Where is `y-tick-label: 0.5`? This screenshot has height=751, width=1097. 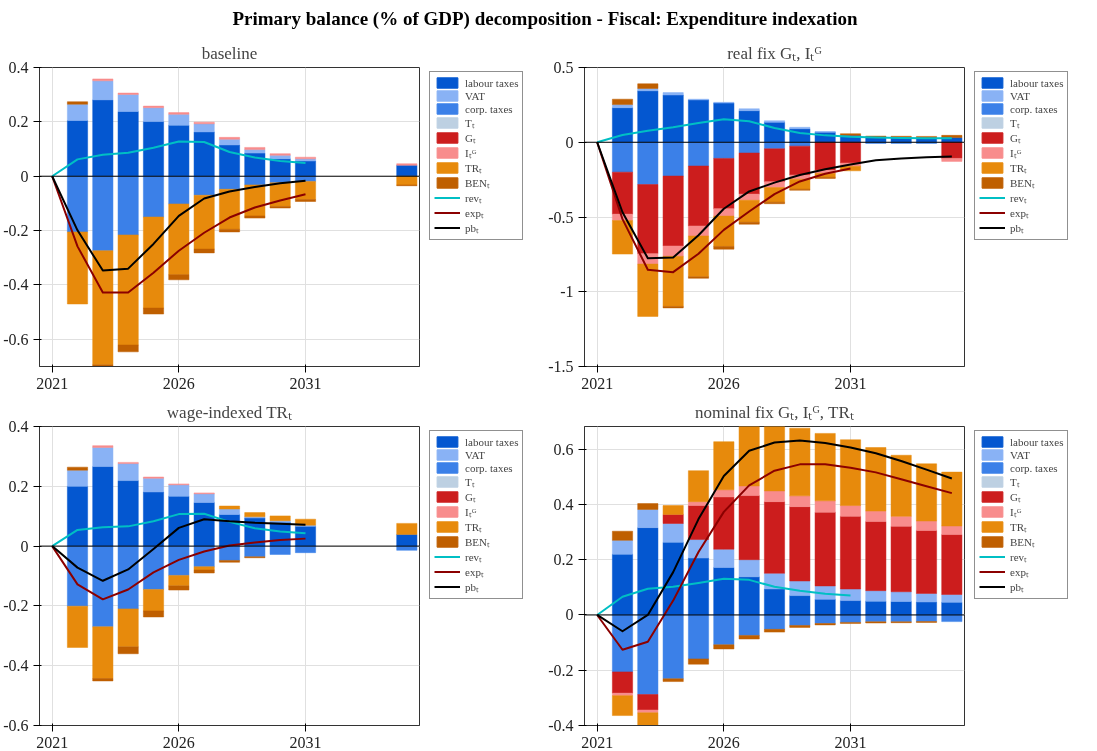 y-tick-label: 0.5 is located at coordinates (563, 67).